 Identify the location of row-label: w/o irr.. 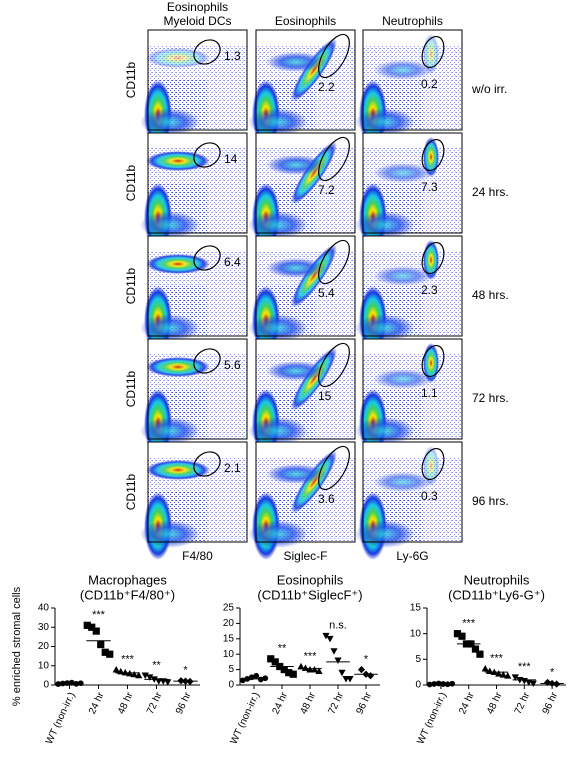
(489, 89).